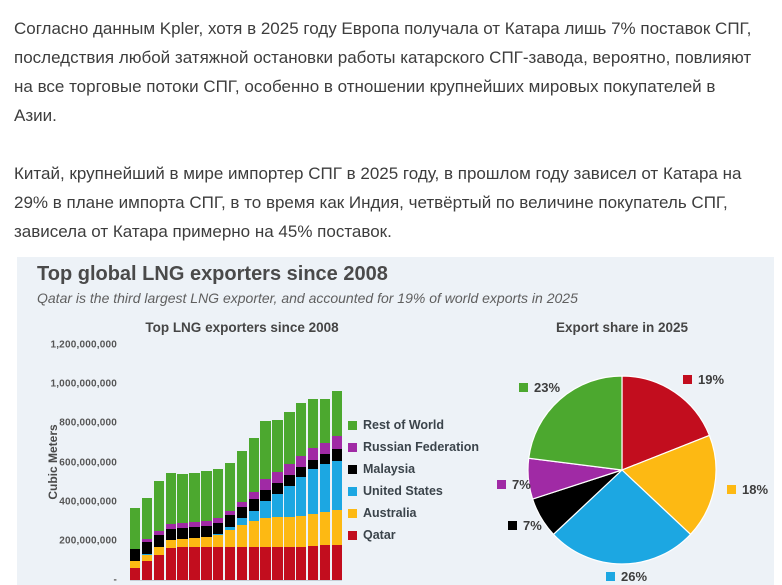 This screenshot has width=782, height=585. I want to click on segment-2015-united-states, so click(218, 534).